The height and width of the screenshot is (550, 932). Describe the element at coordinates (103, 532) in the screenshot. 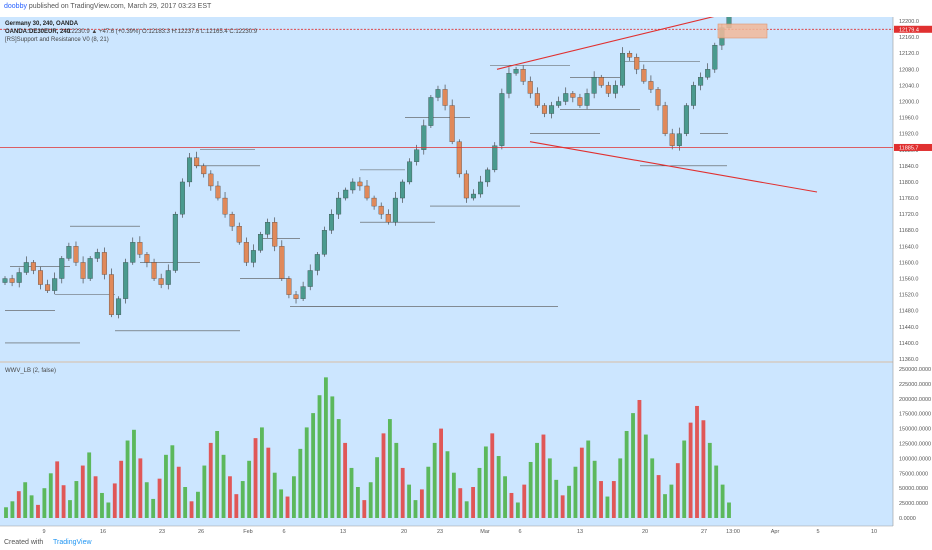

I see `time-tick-label: 16` at that location.